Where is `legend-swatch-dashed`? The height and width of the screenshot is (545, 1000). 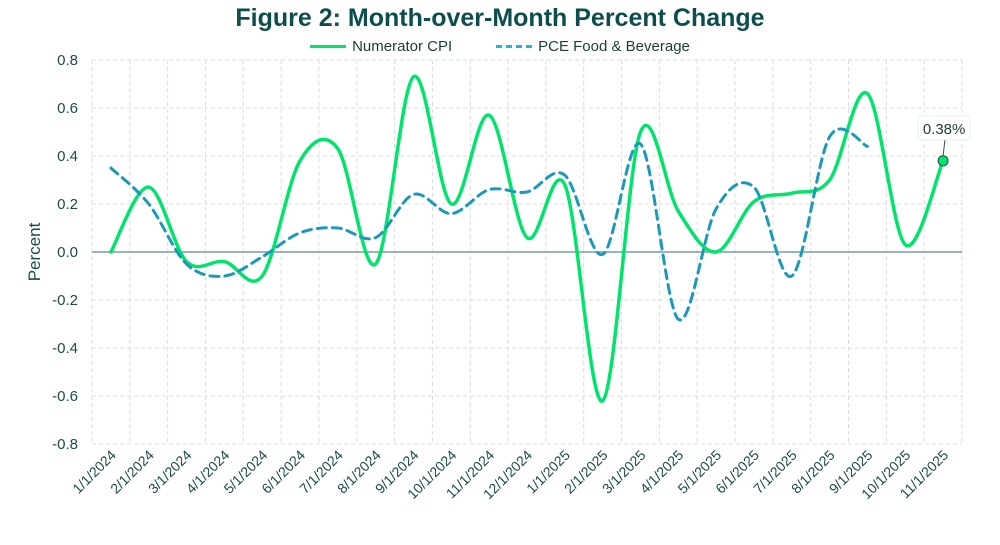
legend-swatch-dashed is located at coordinates (514, 46).